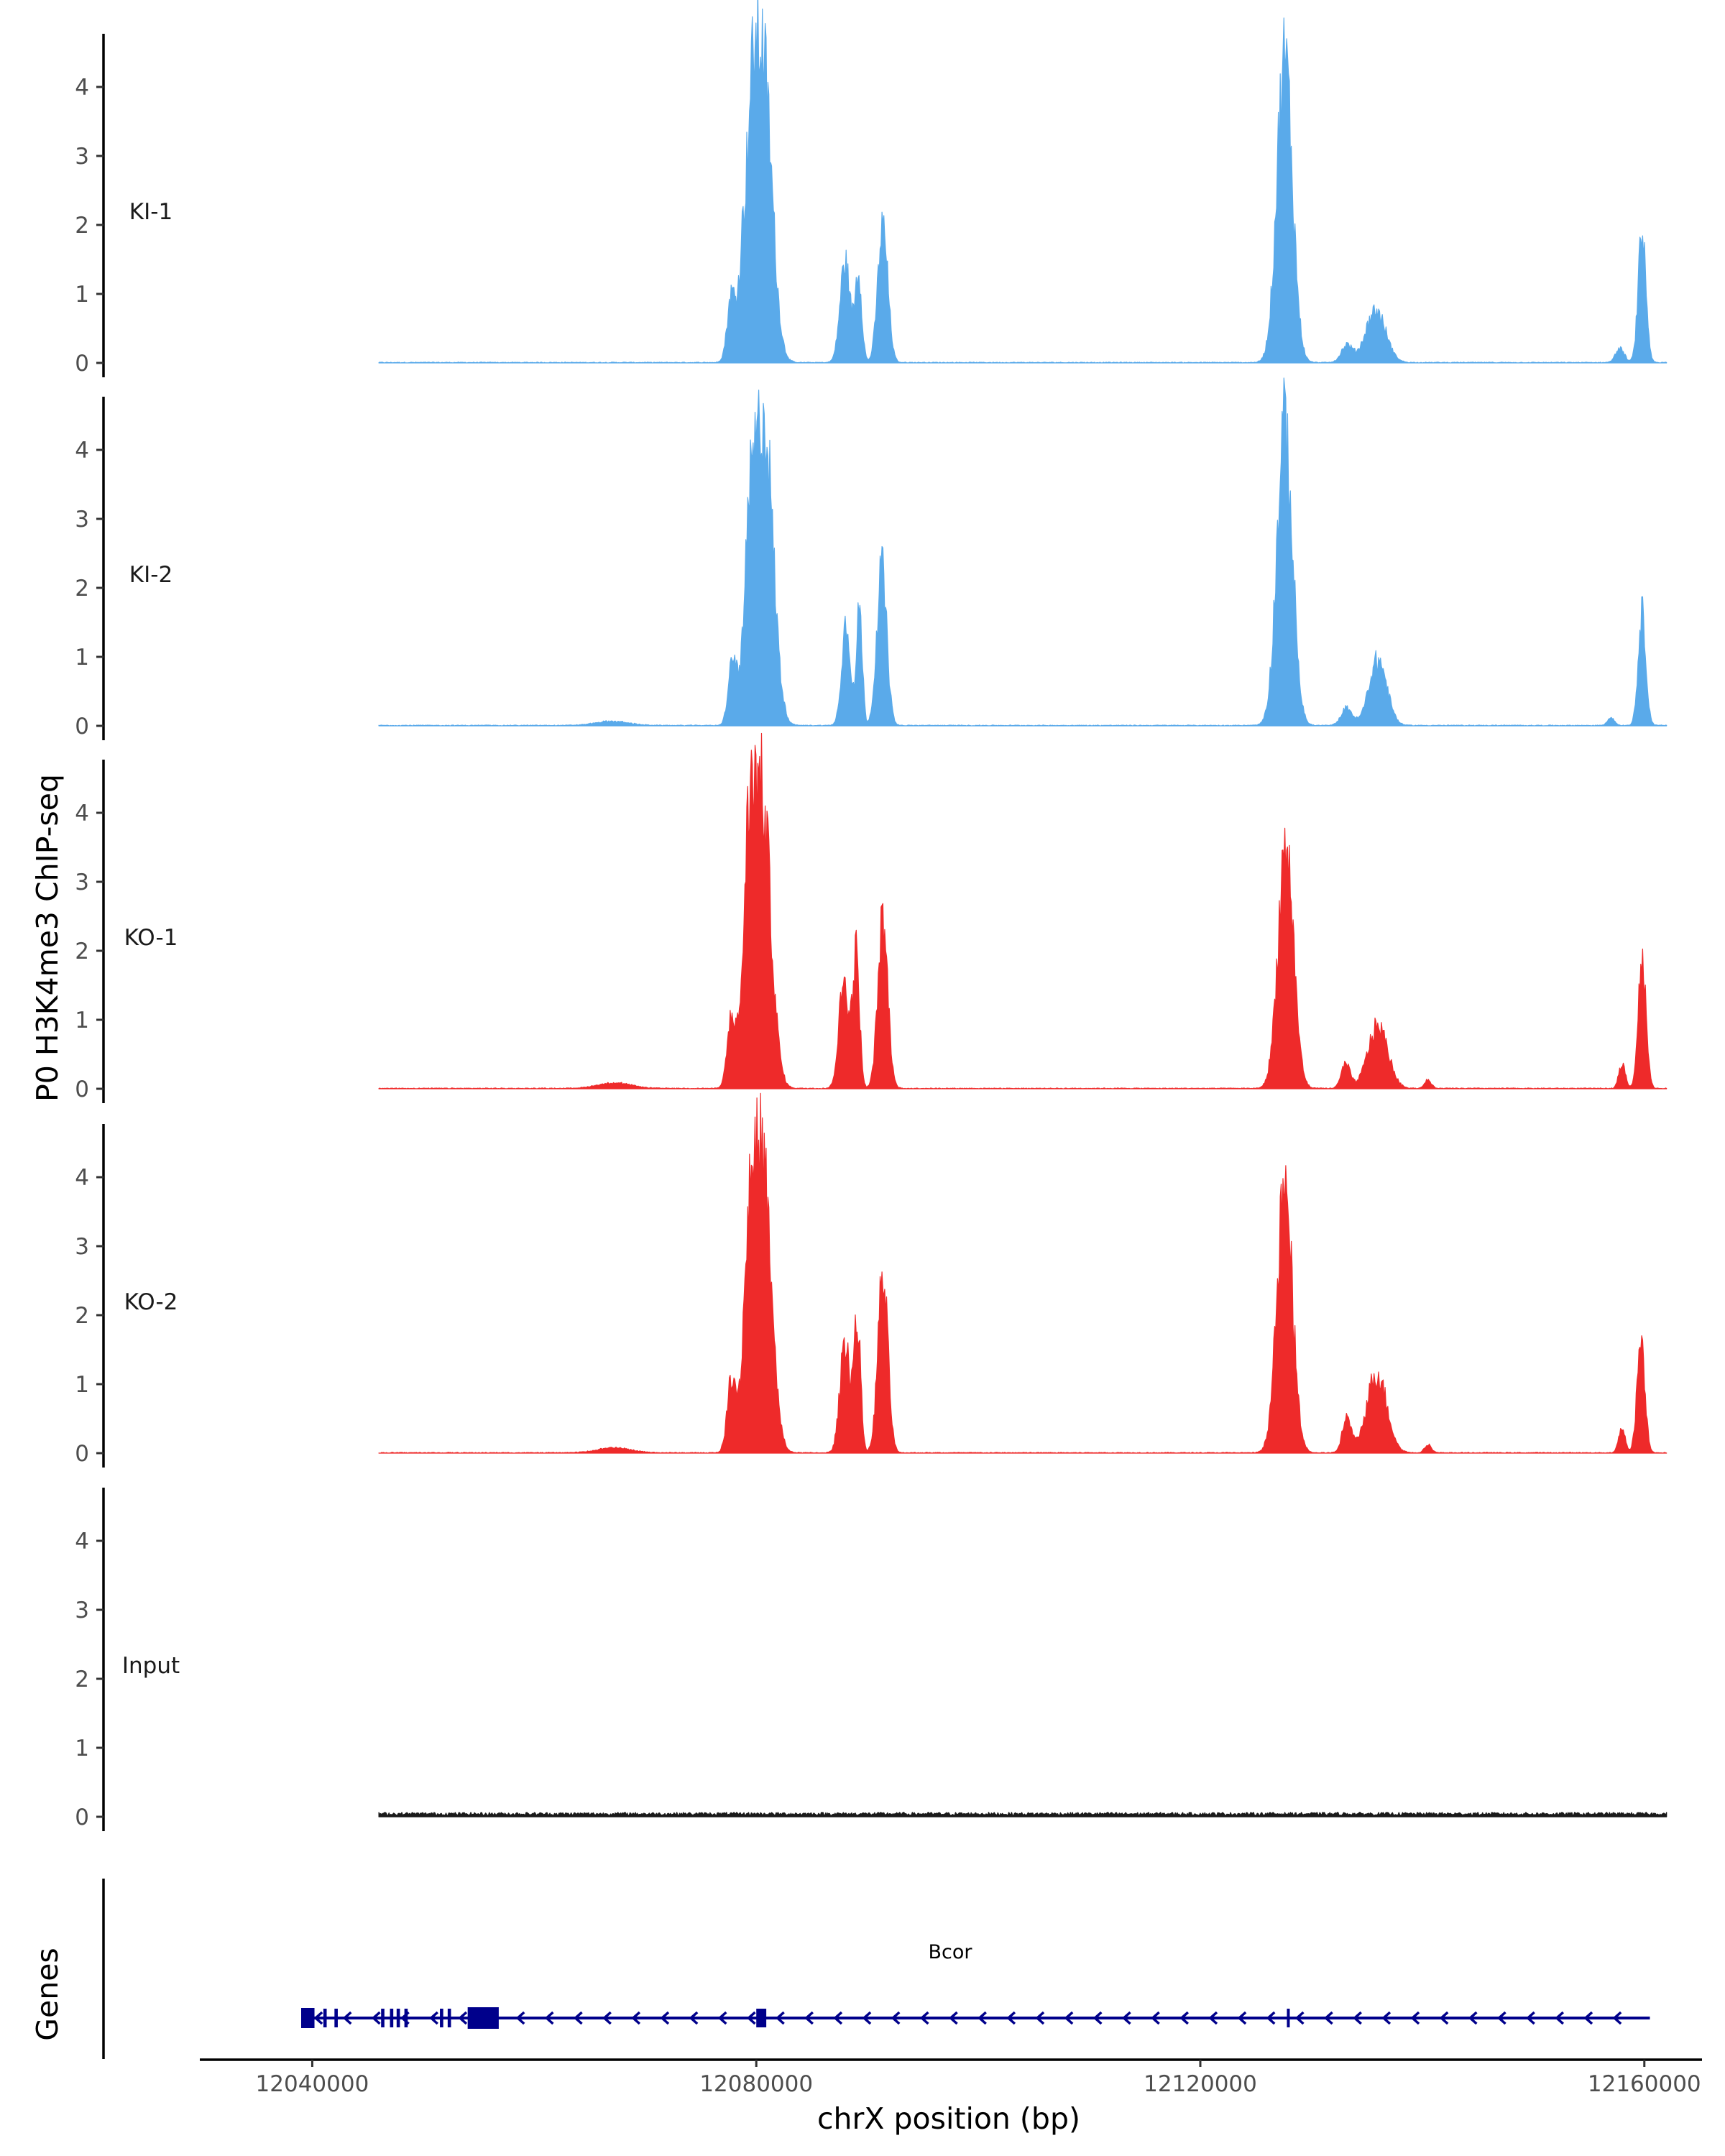  Describe the element at coordinates (951, 1952) in the screenshot. I see `gene-name-label: Bcor` at that location.